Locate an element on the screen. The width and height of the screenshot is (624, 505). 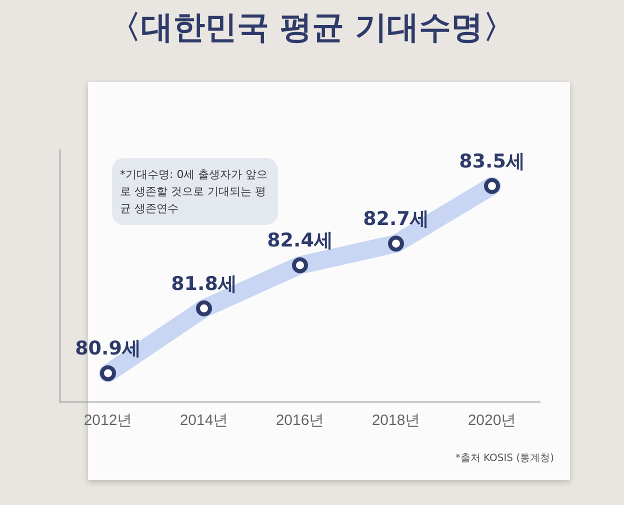
text: *출처 KOSIS (통계청) is located at coordinates (504, 458).